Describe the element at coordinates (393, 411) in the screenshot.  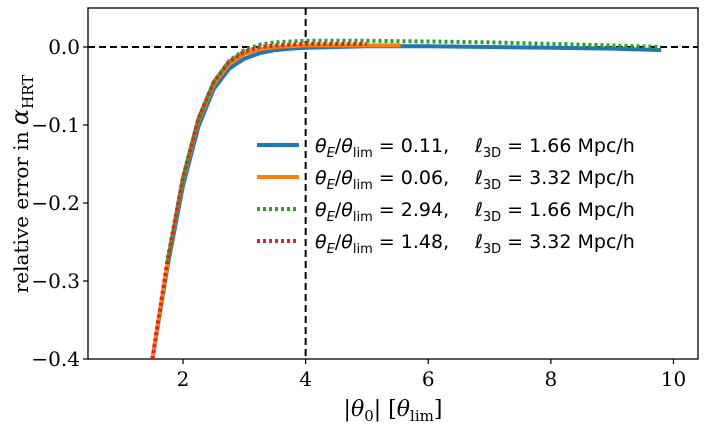
I see `x-axis-label: |θ0| [θlim]` at that location.